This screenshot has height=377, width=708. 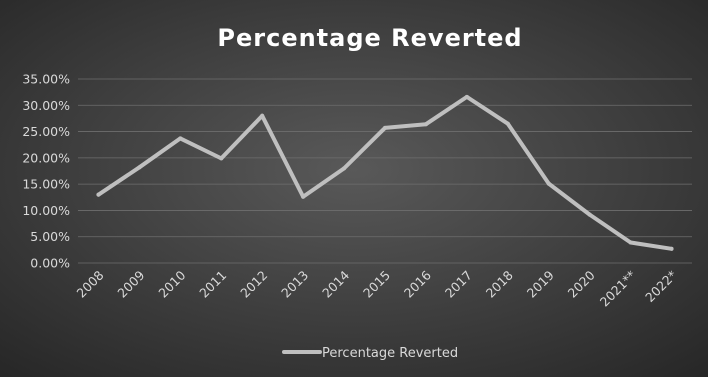 What do you see at coordinates (46, 157) in the screenshot?
I see `y-tick-label: 20.00%` at bounding box center [46, 157].